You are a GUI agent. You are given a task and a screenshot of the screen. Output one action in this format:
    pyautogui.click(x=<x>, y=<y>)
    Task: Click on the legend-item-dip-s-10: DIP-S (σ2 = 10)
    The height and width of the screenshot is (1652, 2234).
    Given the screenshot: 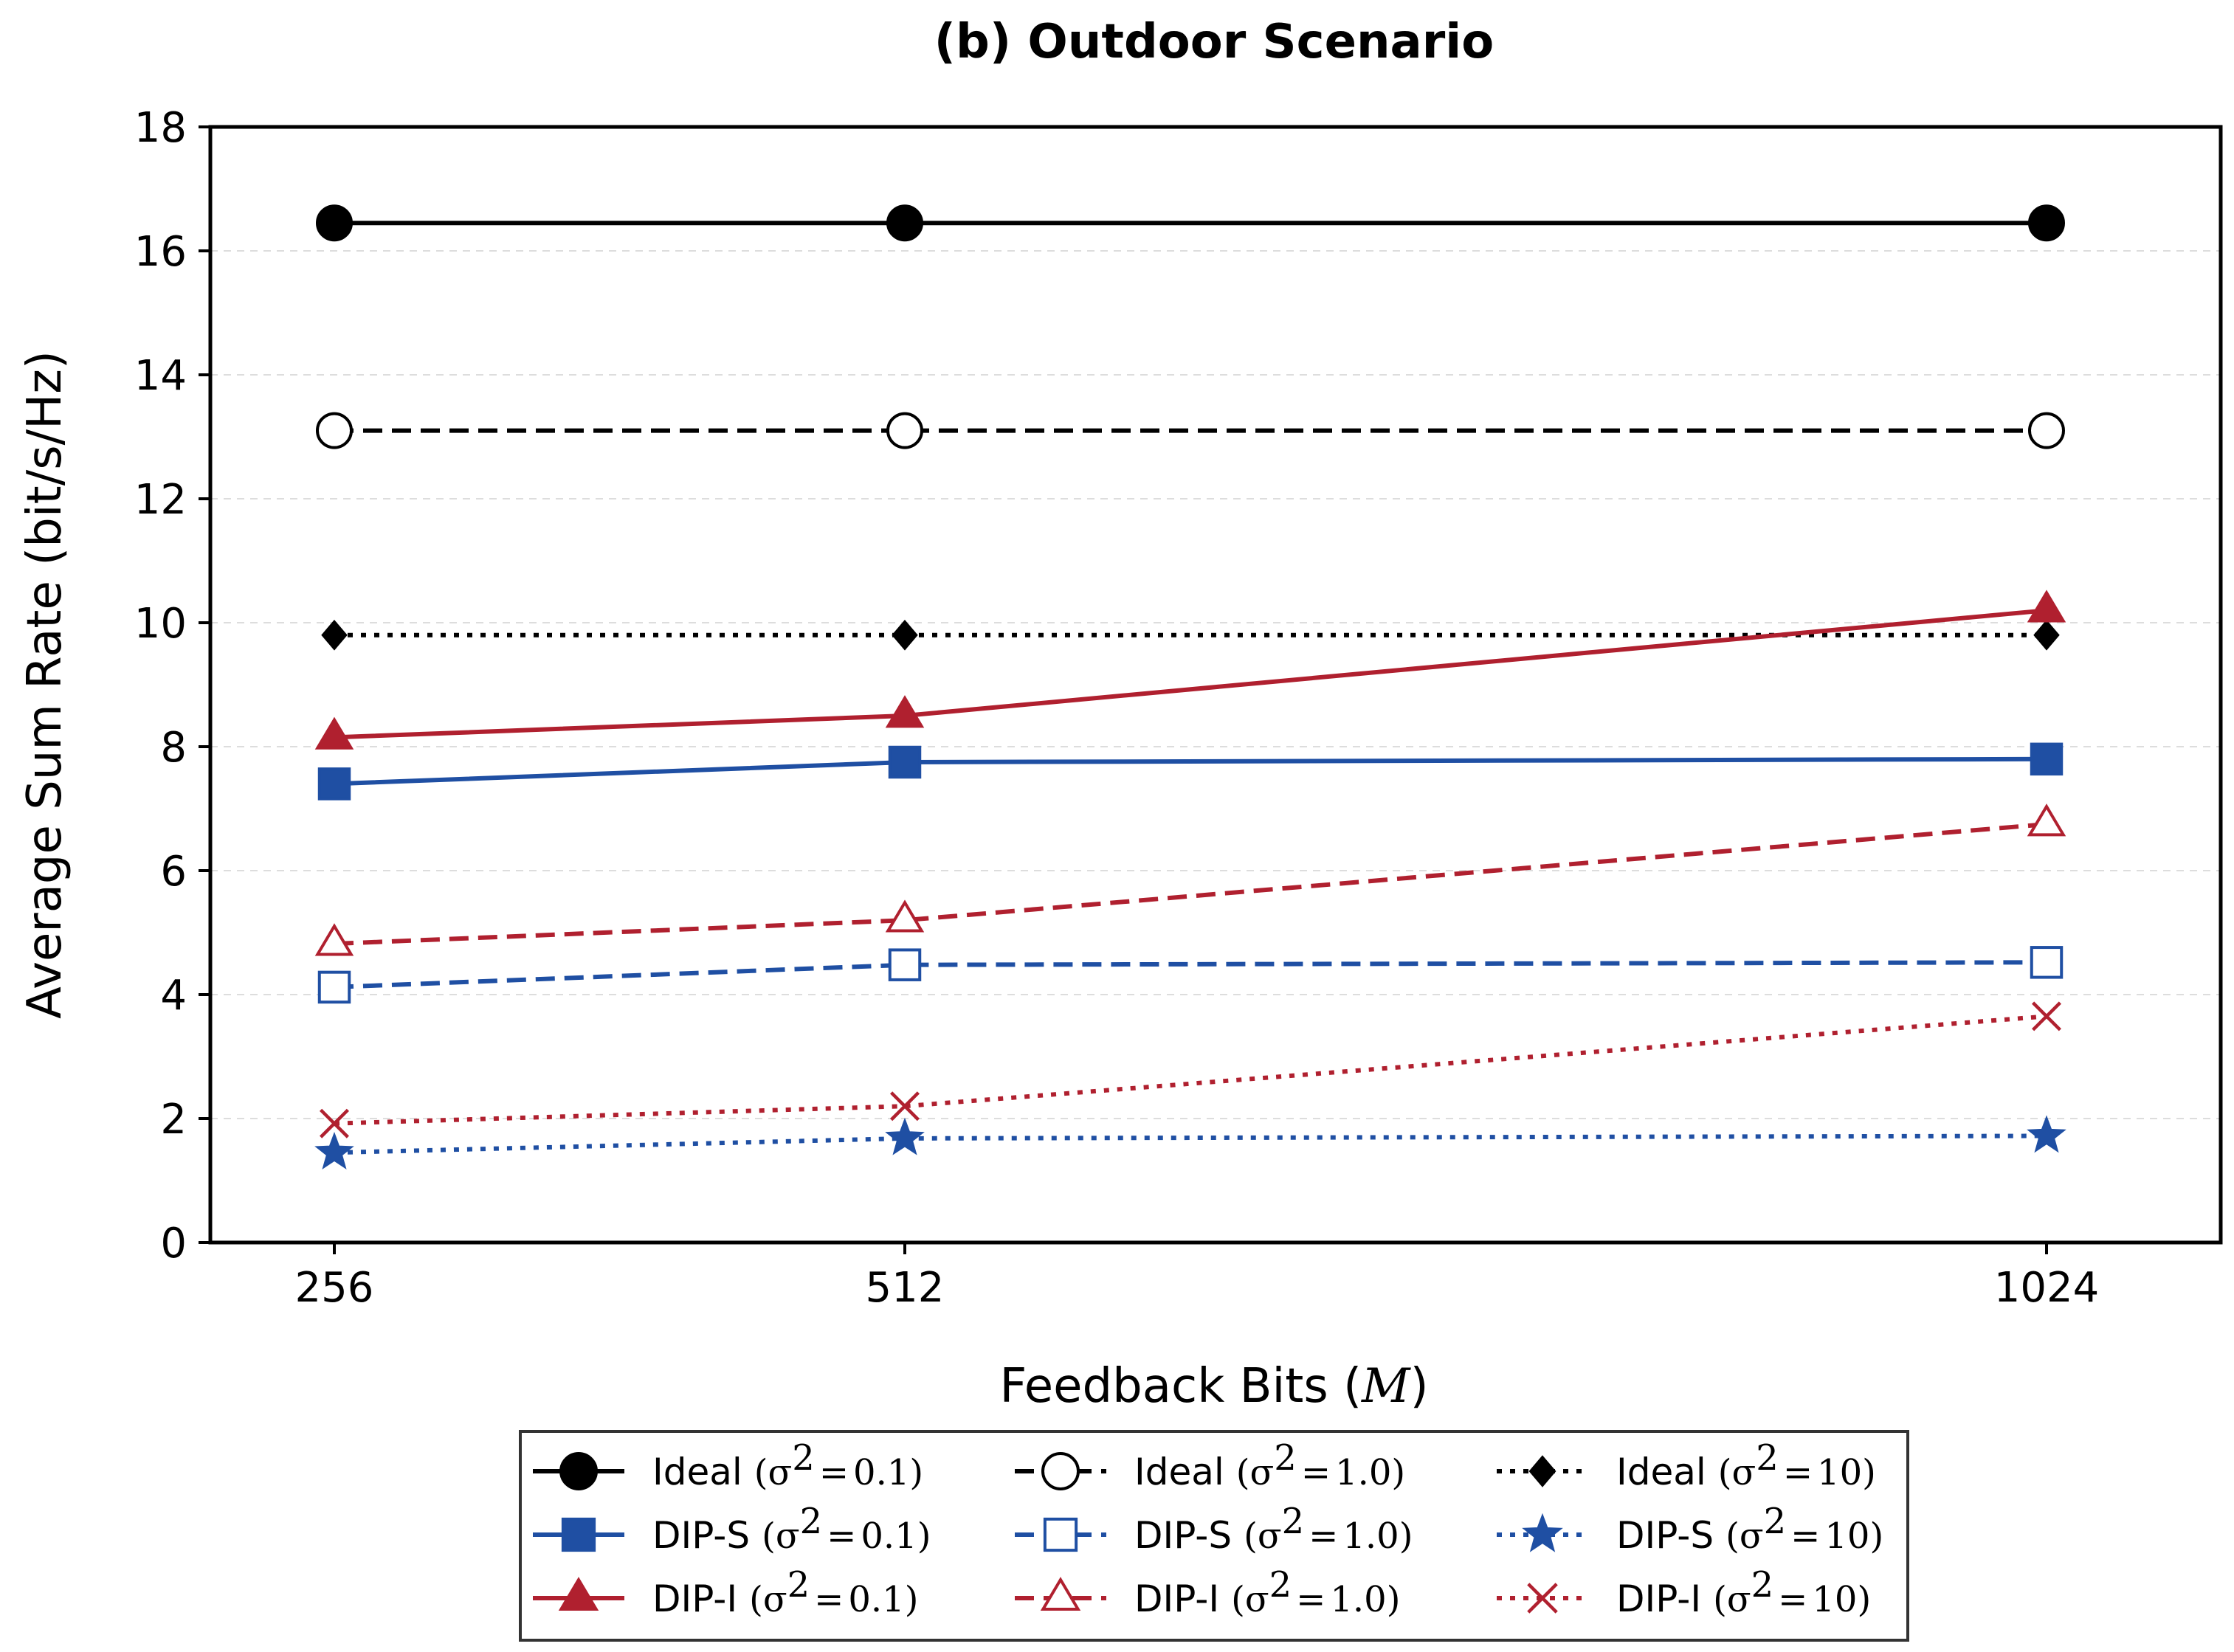 What is the action you would take?
    pyautogui.click(x=1690, y=1529)
    